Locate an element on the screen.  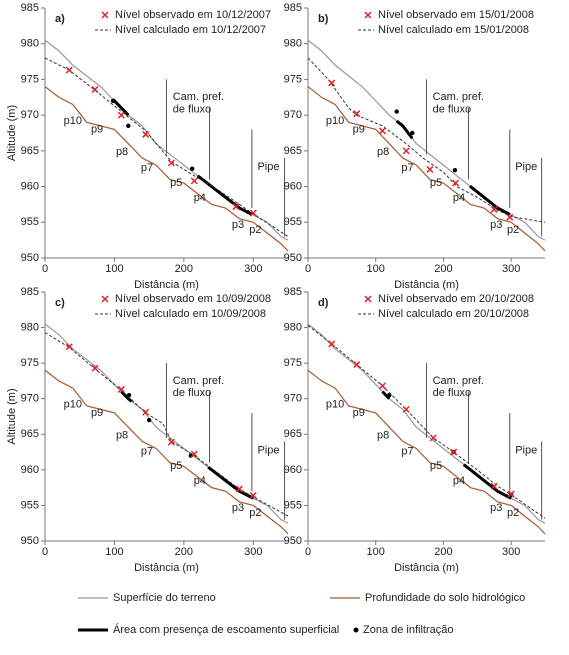
legend-label: Superfície do terreno is located at coordinates (164, 598).